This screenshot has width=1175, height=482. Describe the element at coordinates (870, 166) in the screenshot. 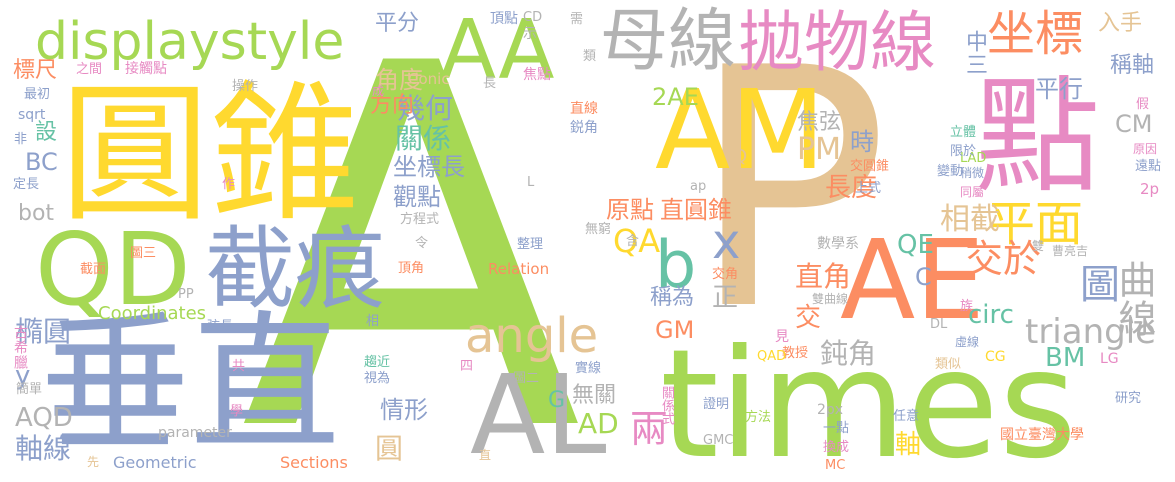

I see `cloud-word: 交圓錐` at that location.